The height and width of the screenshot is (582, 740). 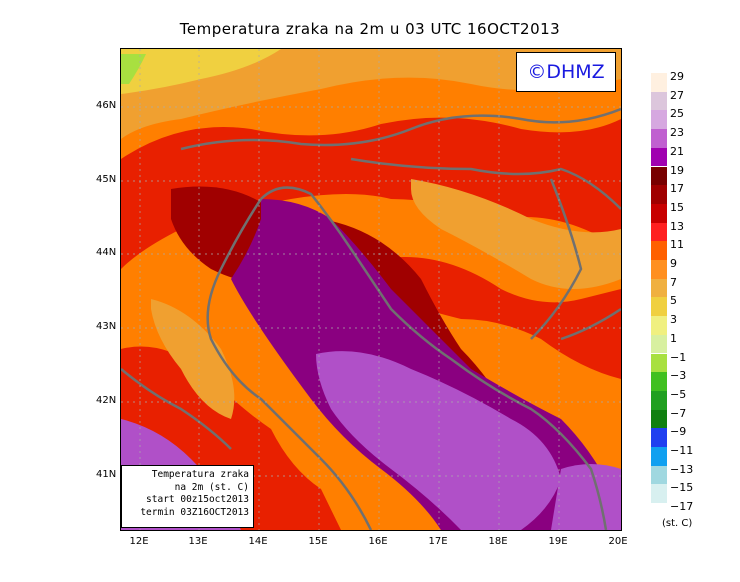 What do you see at coordinates (378, 541) in the screenshot?
I see `lon-label: 16E` at bounding box center [378, 541].